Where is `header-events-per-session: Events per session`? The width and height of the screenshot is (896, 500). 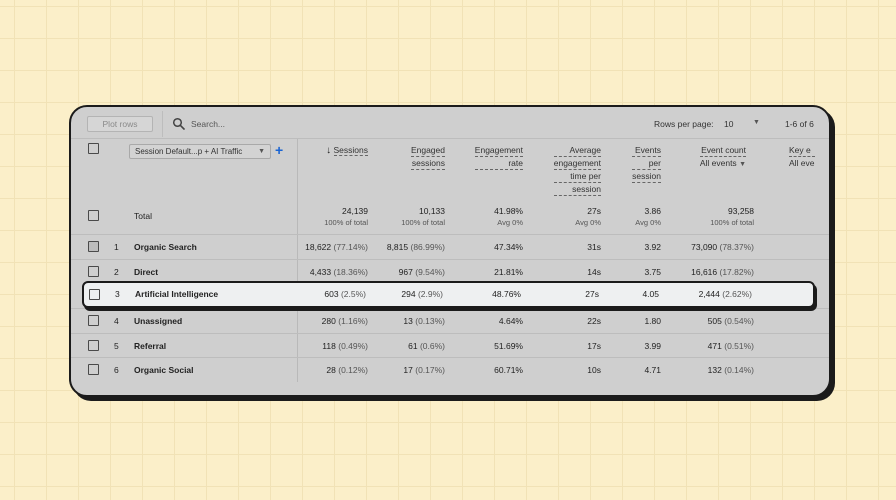
header-events-per-session: Events per session is located at coordinates (646, 163).